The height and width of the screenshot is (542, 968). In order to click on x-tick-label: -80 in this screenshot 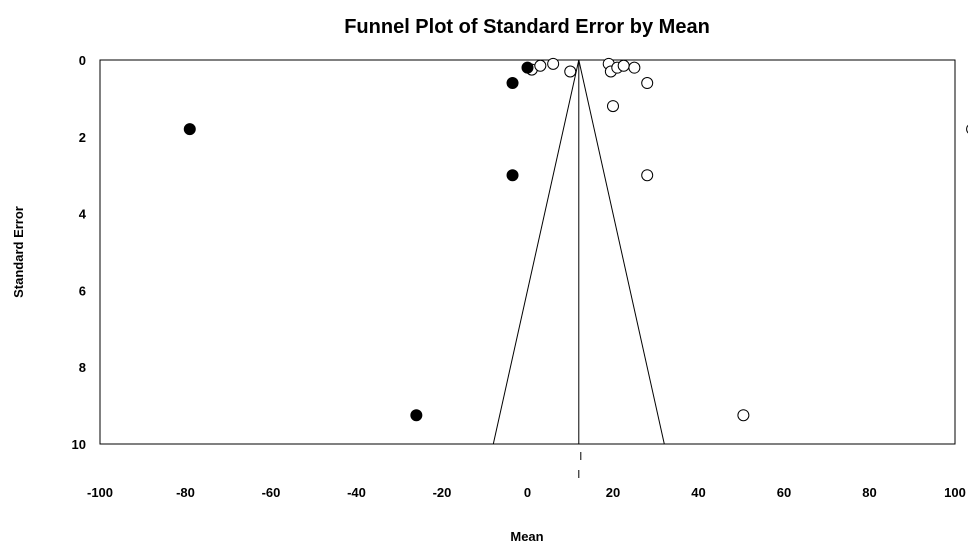, I will do `click(185, 492)`.